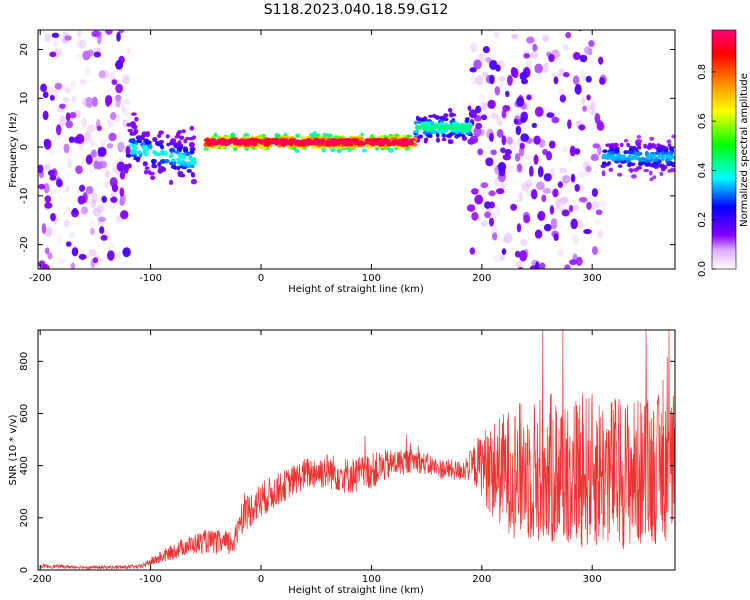  Describe the element at coordinates (702, 170) in the screenshot. I see `colorbar-tick-label: 0.4` at that location.